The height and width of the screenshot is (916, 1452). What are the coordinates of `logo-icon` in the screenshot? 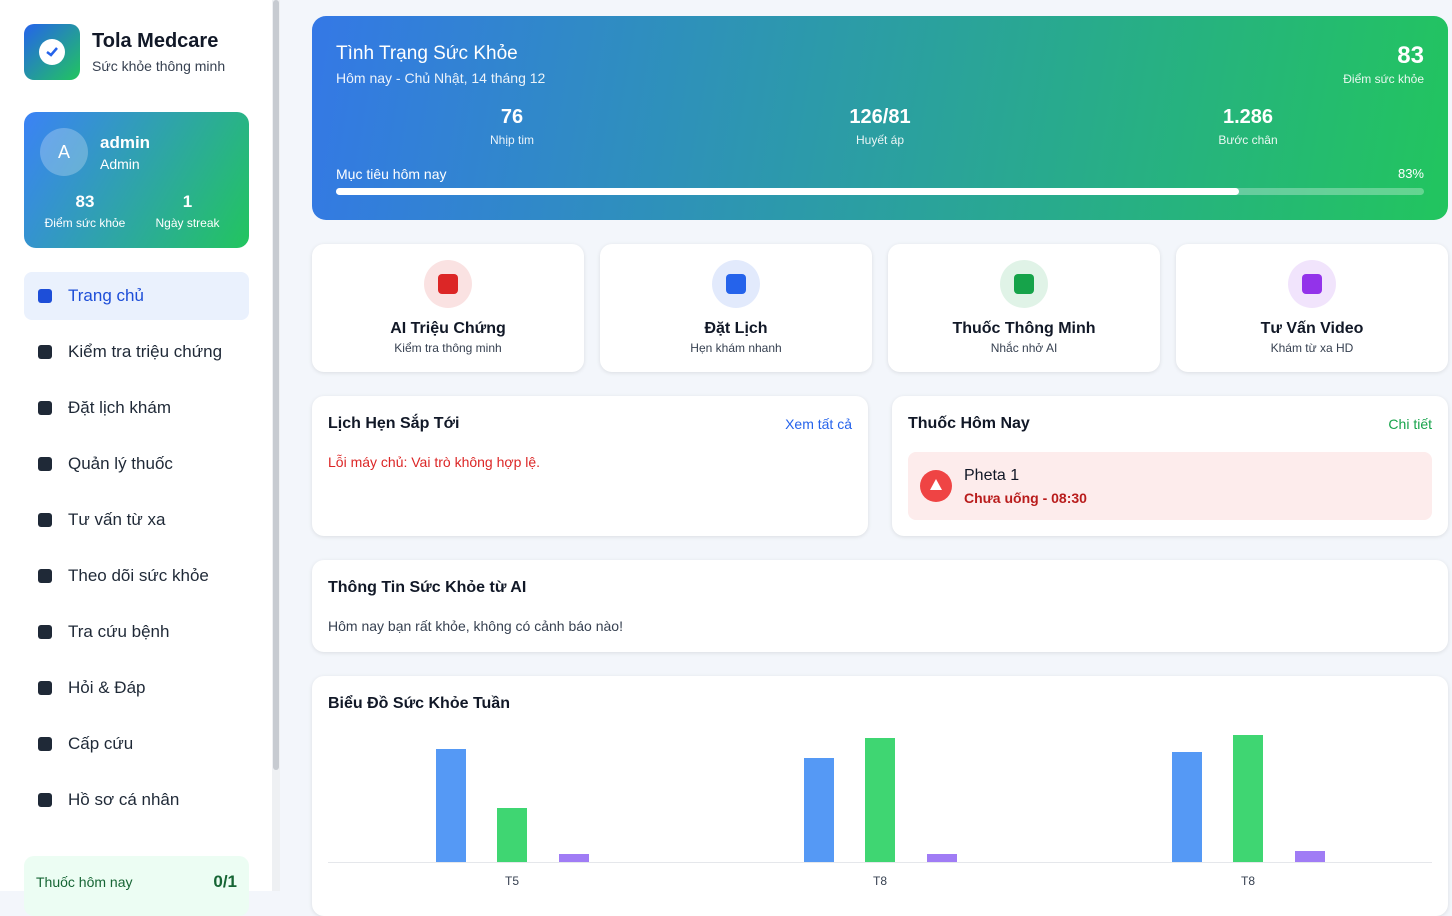 It's located at (52, 52).